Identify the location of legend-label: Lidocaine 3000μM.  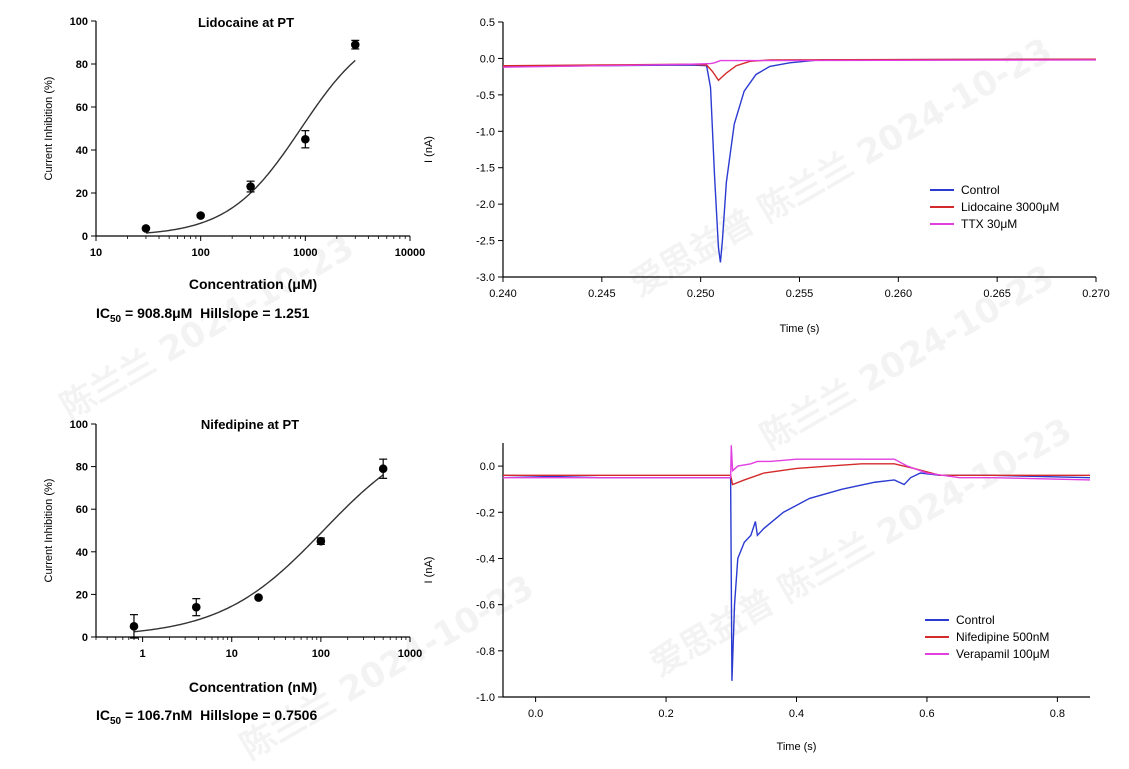
(1010, 207).